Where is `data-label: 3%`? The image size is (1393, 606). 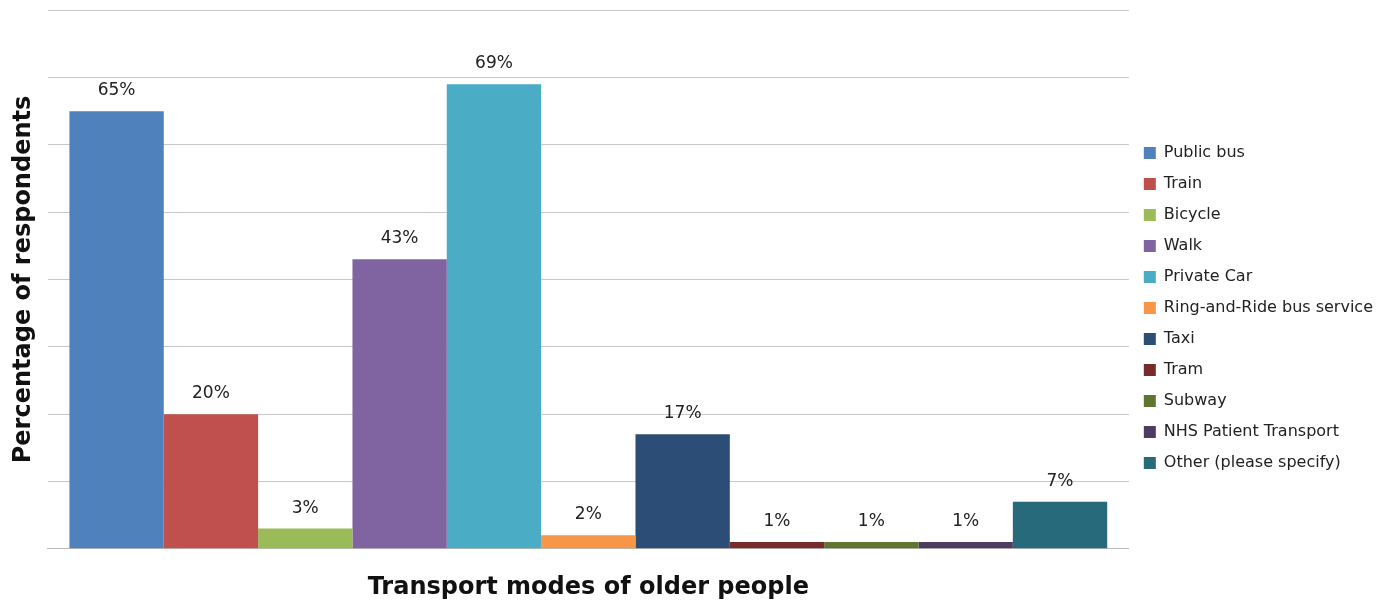
data-label: 3% is located at coordinates (305, 506).